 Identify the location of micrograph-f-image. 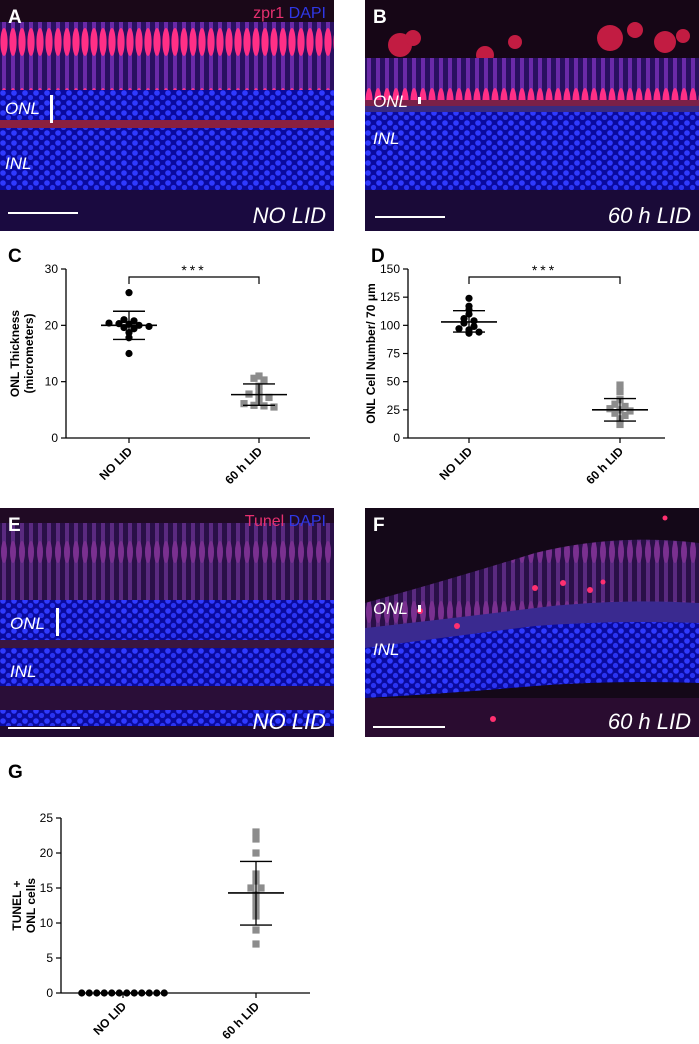
(532, 622).